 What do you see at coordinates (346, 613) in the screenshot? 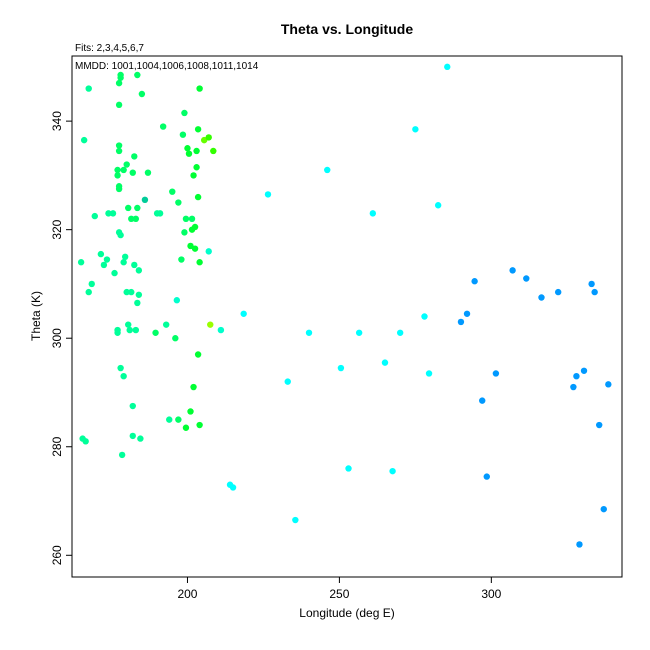
I see `x-axis-label: Longitude (deg E)` at bounding box center [346, 613].